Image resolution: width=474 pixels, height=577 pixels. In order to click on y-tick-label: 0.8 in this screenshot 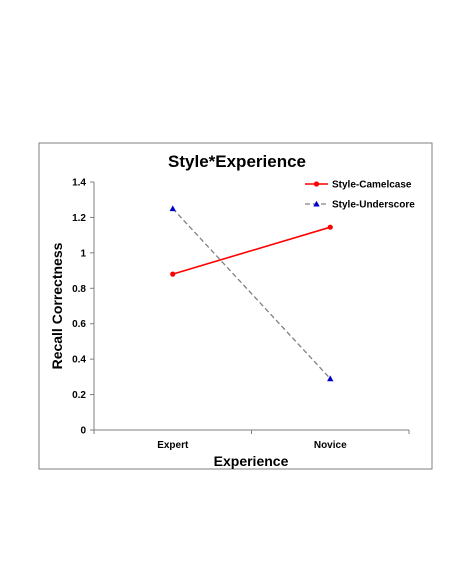, I will do `click(79, 289)`.